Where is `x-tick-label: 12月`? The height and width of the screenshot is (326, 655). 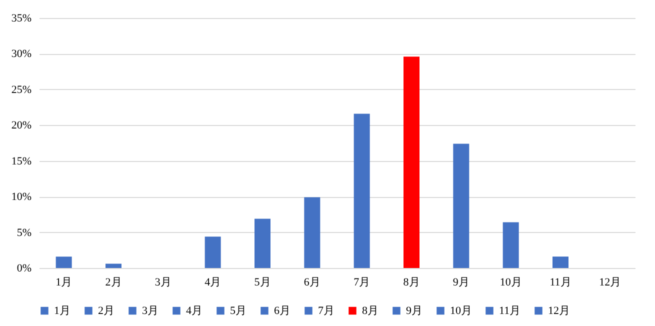
x-tick-label: 12月 is located at coordinates (610, 282).